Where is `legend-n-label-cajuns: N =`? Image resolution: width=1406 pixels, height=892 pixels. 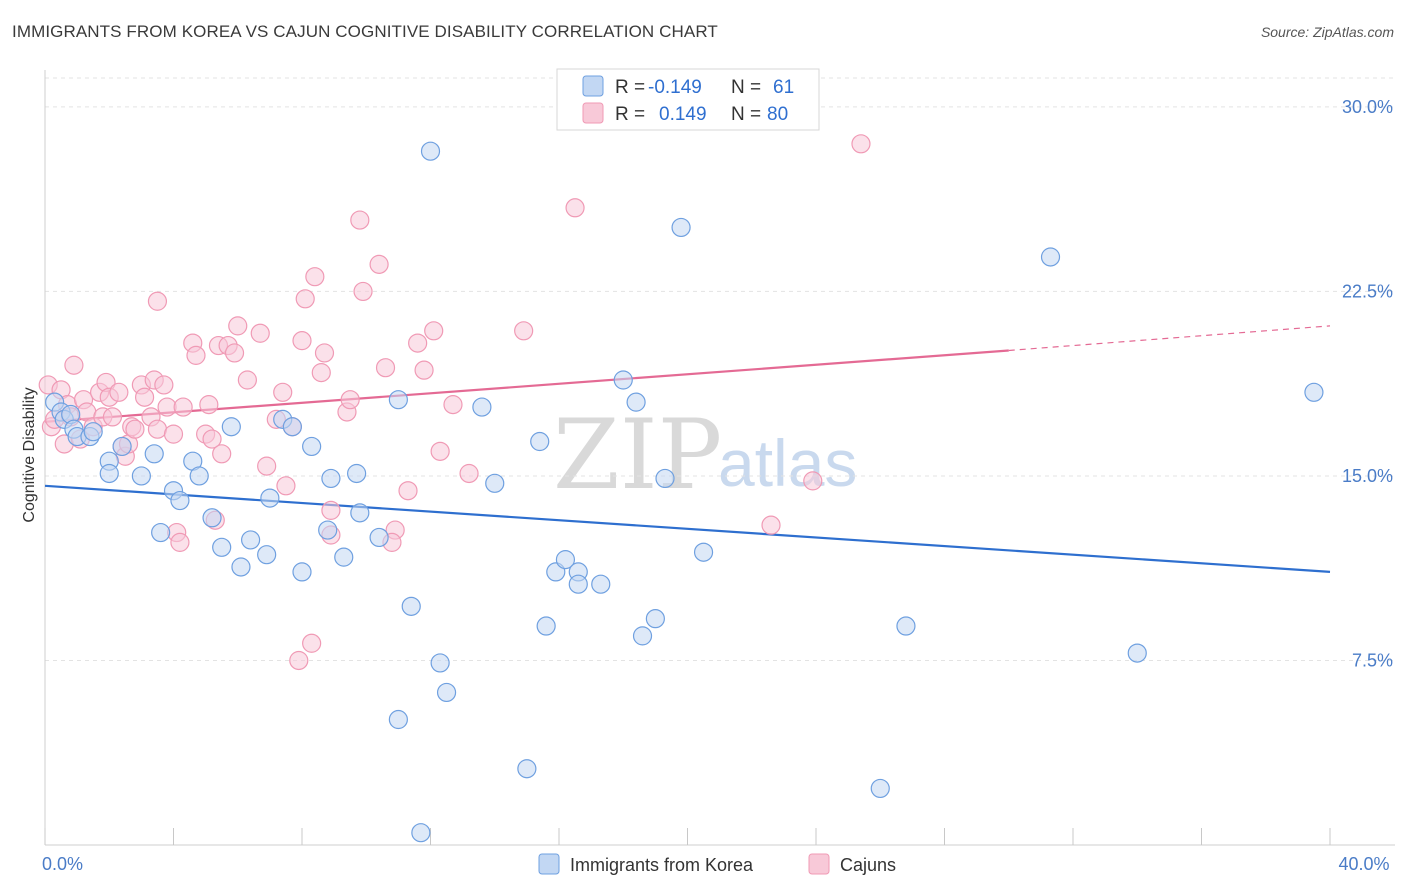 legend-n-label-cajuns: N = is located at coordinates (746, 114).